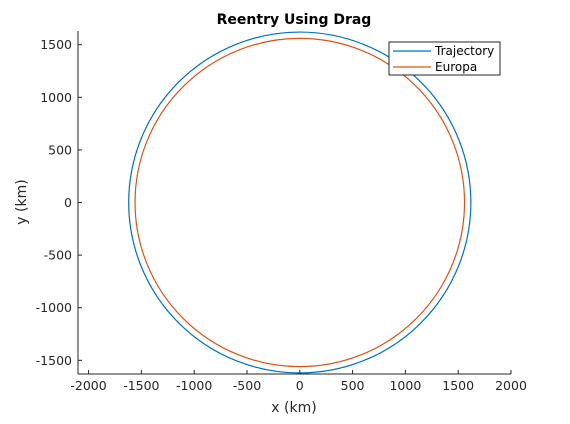 This screenshot has width=570, height=424. Describe the element at coordinates (194, 385) in the screenshot. I see `x-tick-label: -1000` at that location.